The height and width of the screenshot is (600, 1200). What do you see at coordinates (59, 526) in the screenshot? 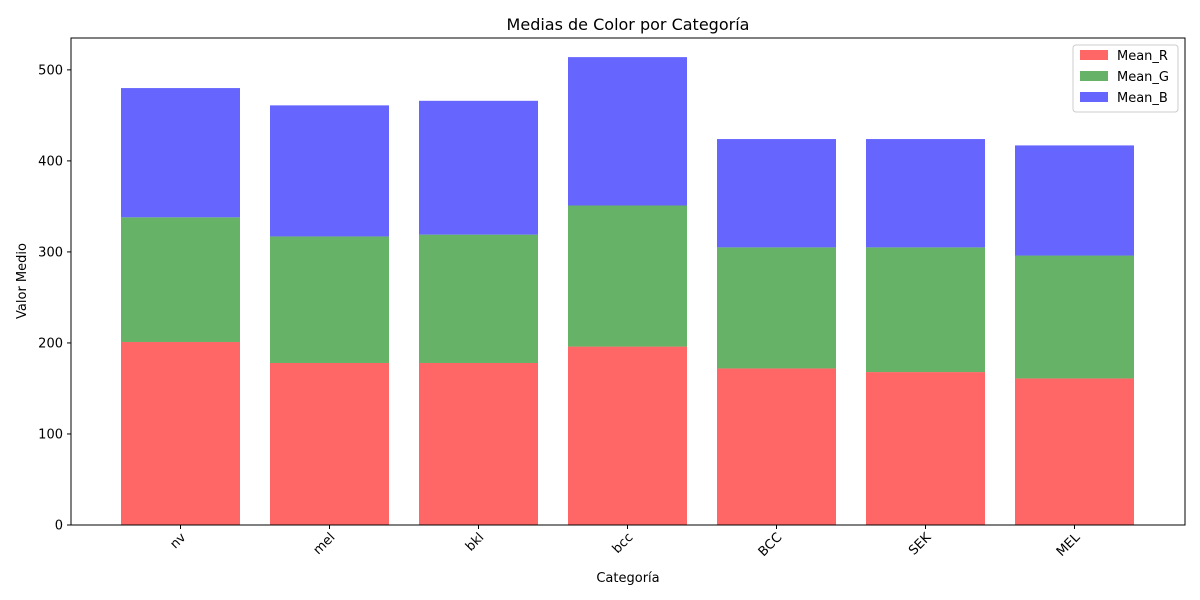
I see `y-tick-label: 0` at bounding box center [59, 526].